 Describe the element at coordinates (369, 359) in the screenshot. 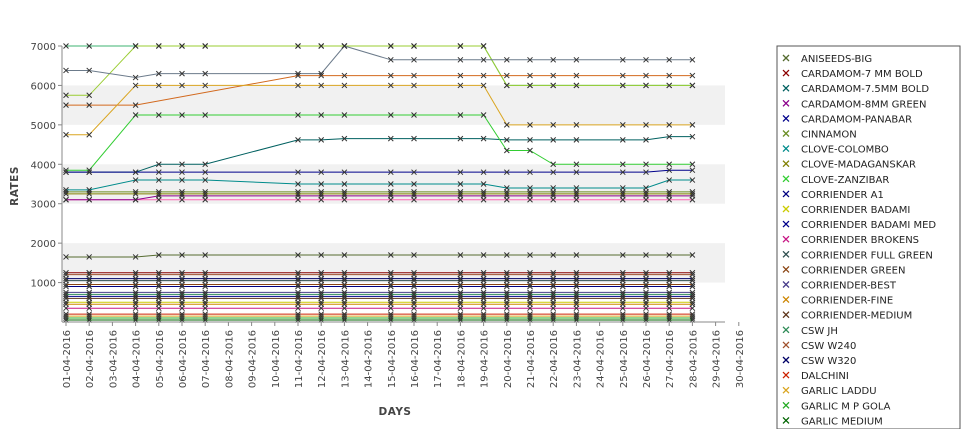

I see `x-tick-label: 14-04-2016` at that location.